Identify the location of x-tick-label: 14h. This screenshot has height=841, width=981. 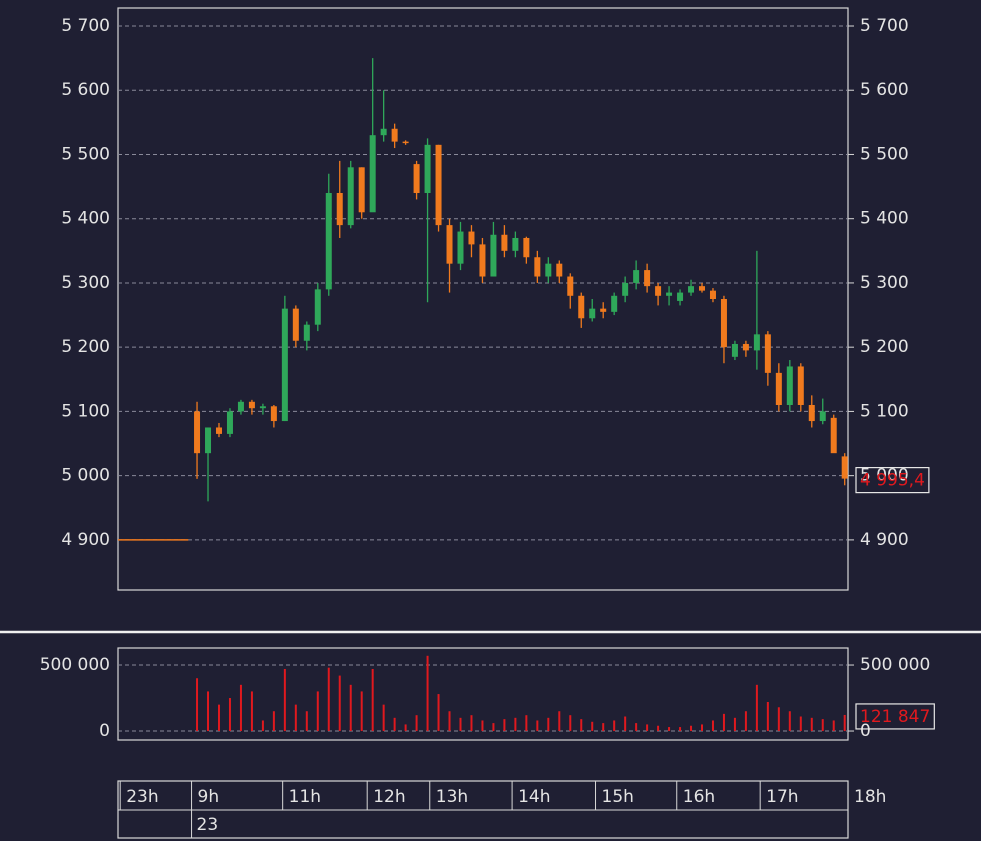
(534, 797).